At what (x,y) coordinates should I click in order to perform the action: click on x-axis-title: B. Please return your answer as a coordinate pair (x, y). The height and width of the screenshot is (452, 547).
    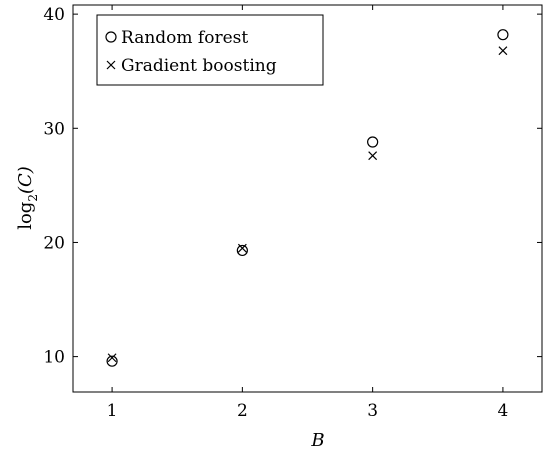
    Looking at the image, I should click on (317, 440).